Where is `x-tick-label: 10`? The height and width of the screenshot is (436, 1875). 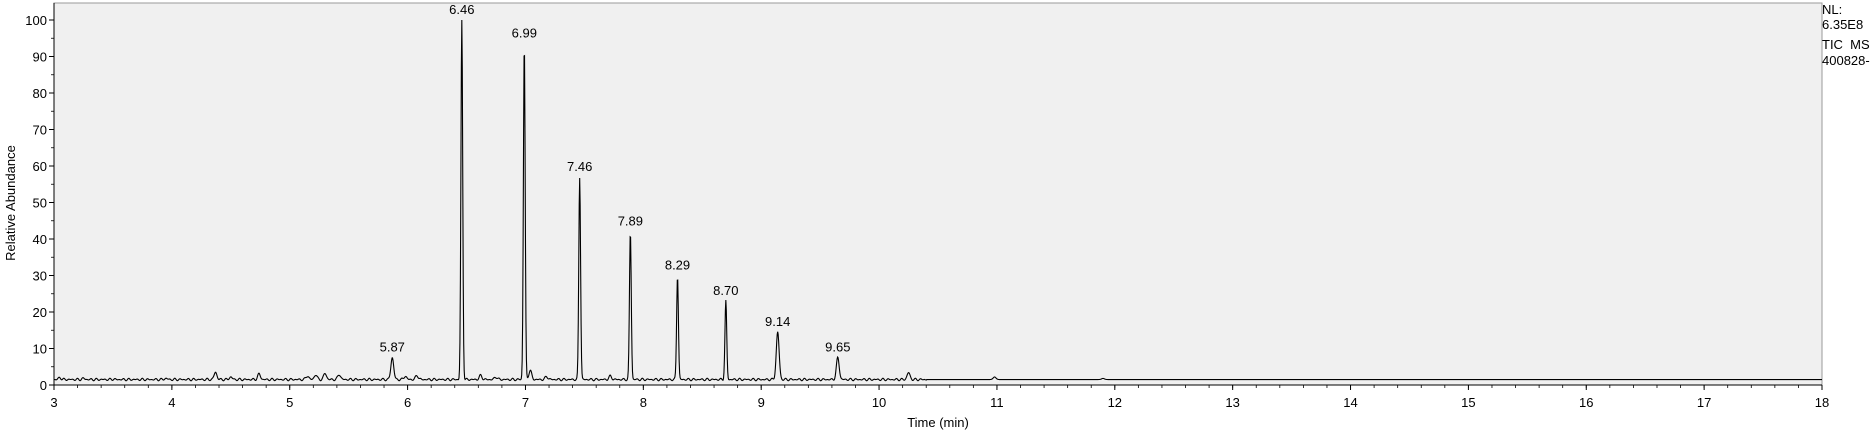 x-tick-label: 10 is located at coordinates (879, 402).